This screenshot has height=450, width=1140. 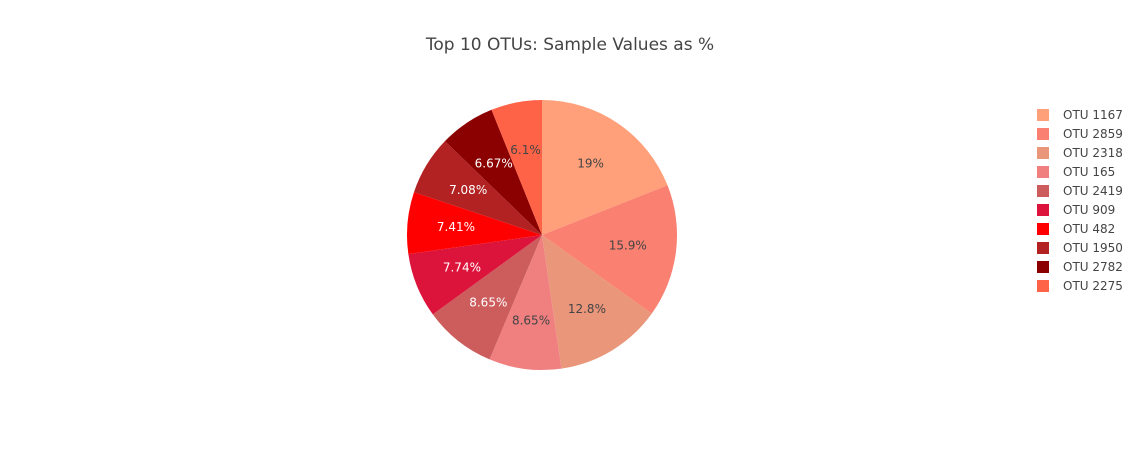 What do you see at coordinates (587, 309) in the screenshot?
I see `pie-slice-label-otu-2318: 12.8%` at bounding box center [587, 309].